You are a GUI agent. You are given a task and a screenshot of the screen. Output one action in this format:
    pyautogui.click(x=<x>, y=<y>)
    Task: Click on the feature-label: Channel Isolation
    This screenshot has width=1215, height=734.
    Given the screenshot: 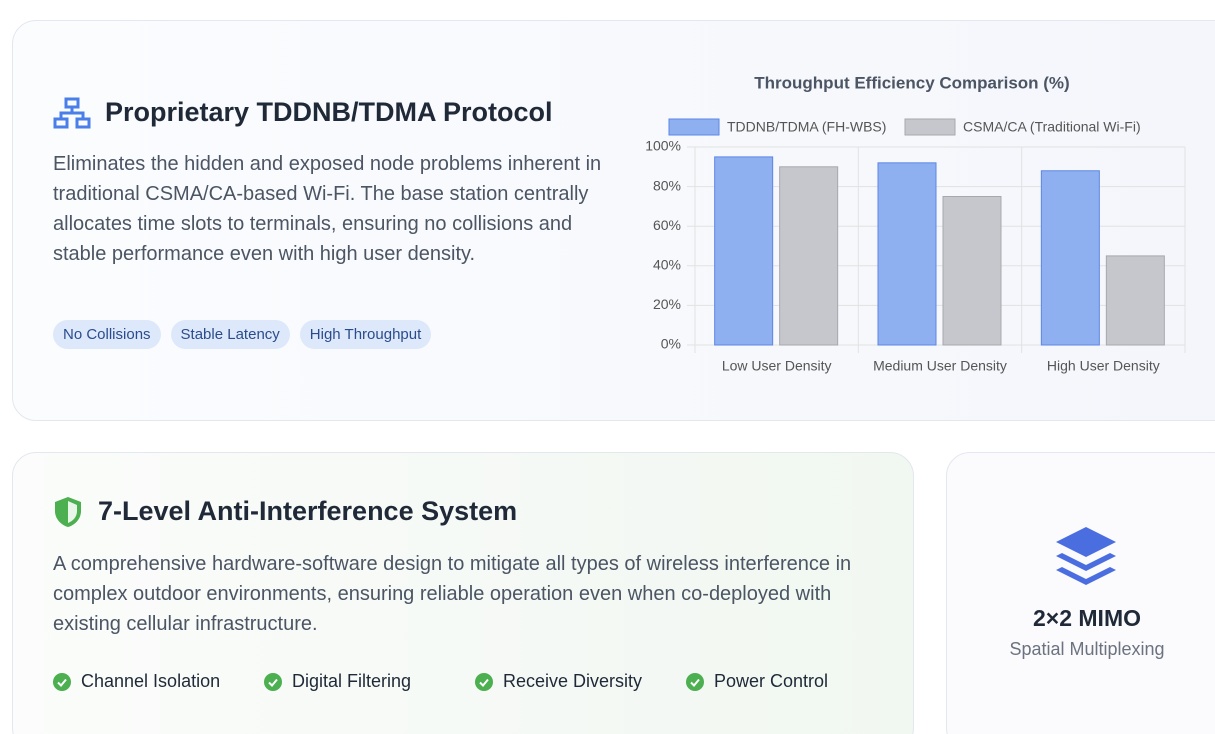 What is the action you would take?
    pyautogui.click(x=151, y=681)
    